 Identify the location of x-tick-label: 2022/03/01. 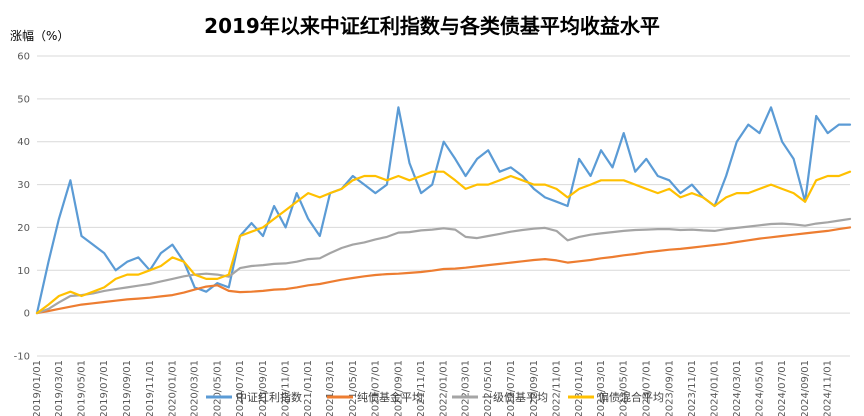
(466, 388).